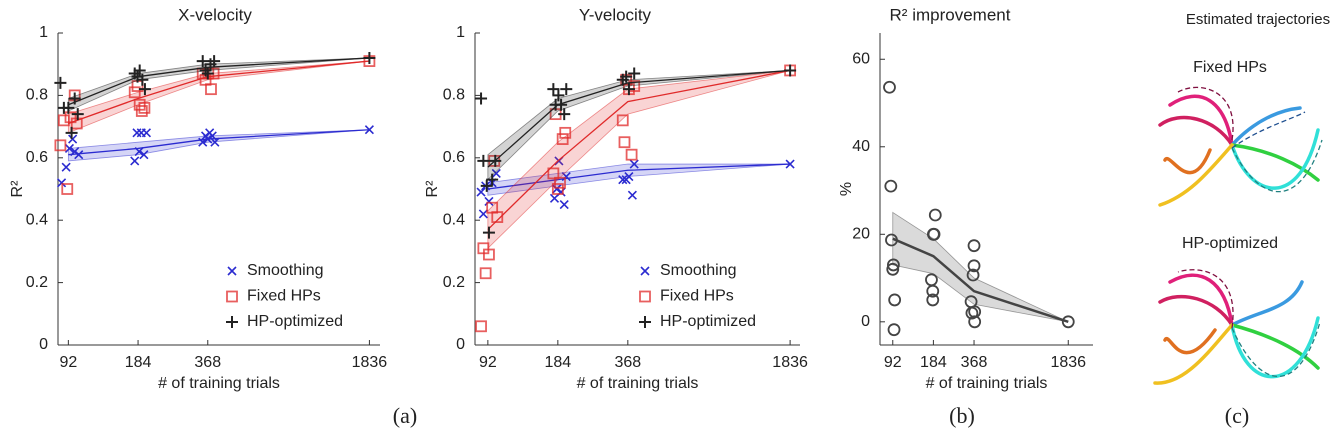 This screenshot has width=1336, height=436. I want to click on y-tick-label: 1, so click(460, 32).